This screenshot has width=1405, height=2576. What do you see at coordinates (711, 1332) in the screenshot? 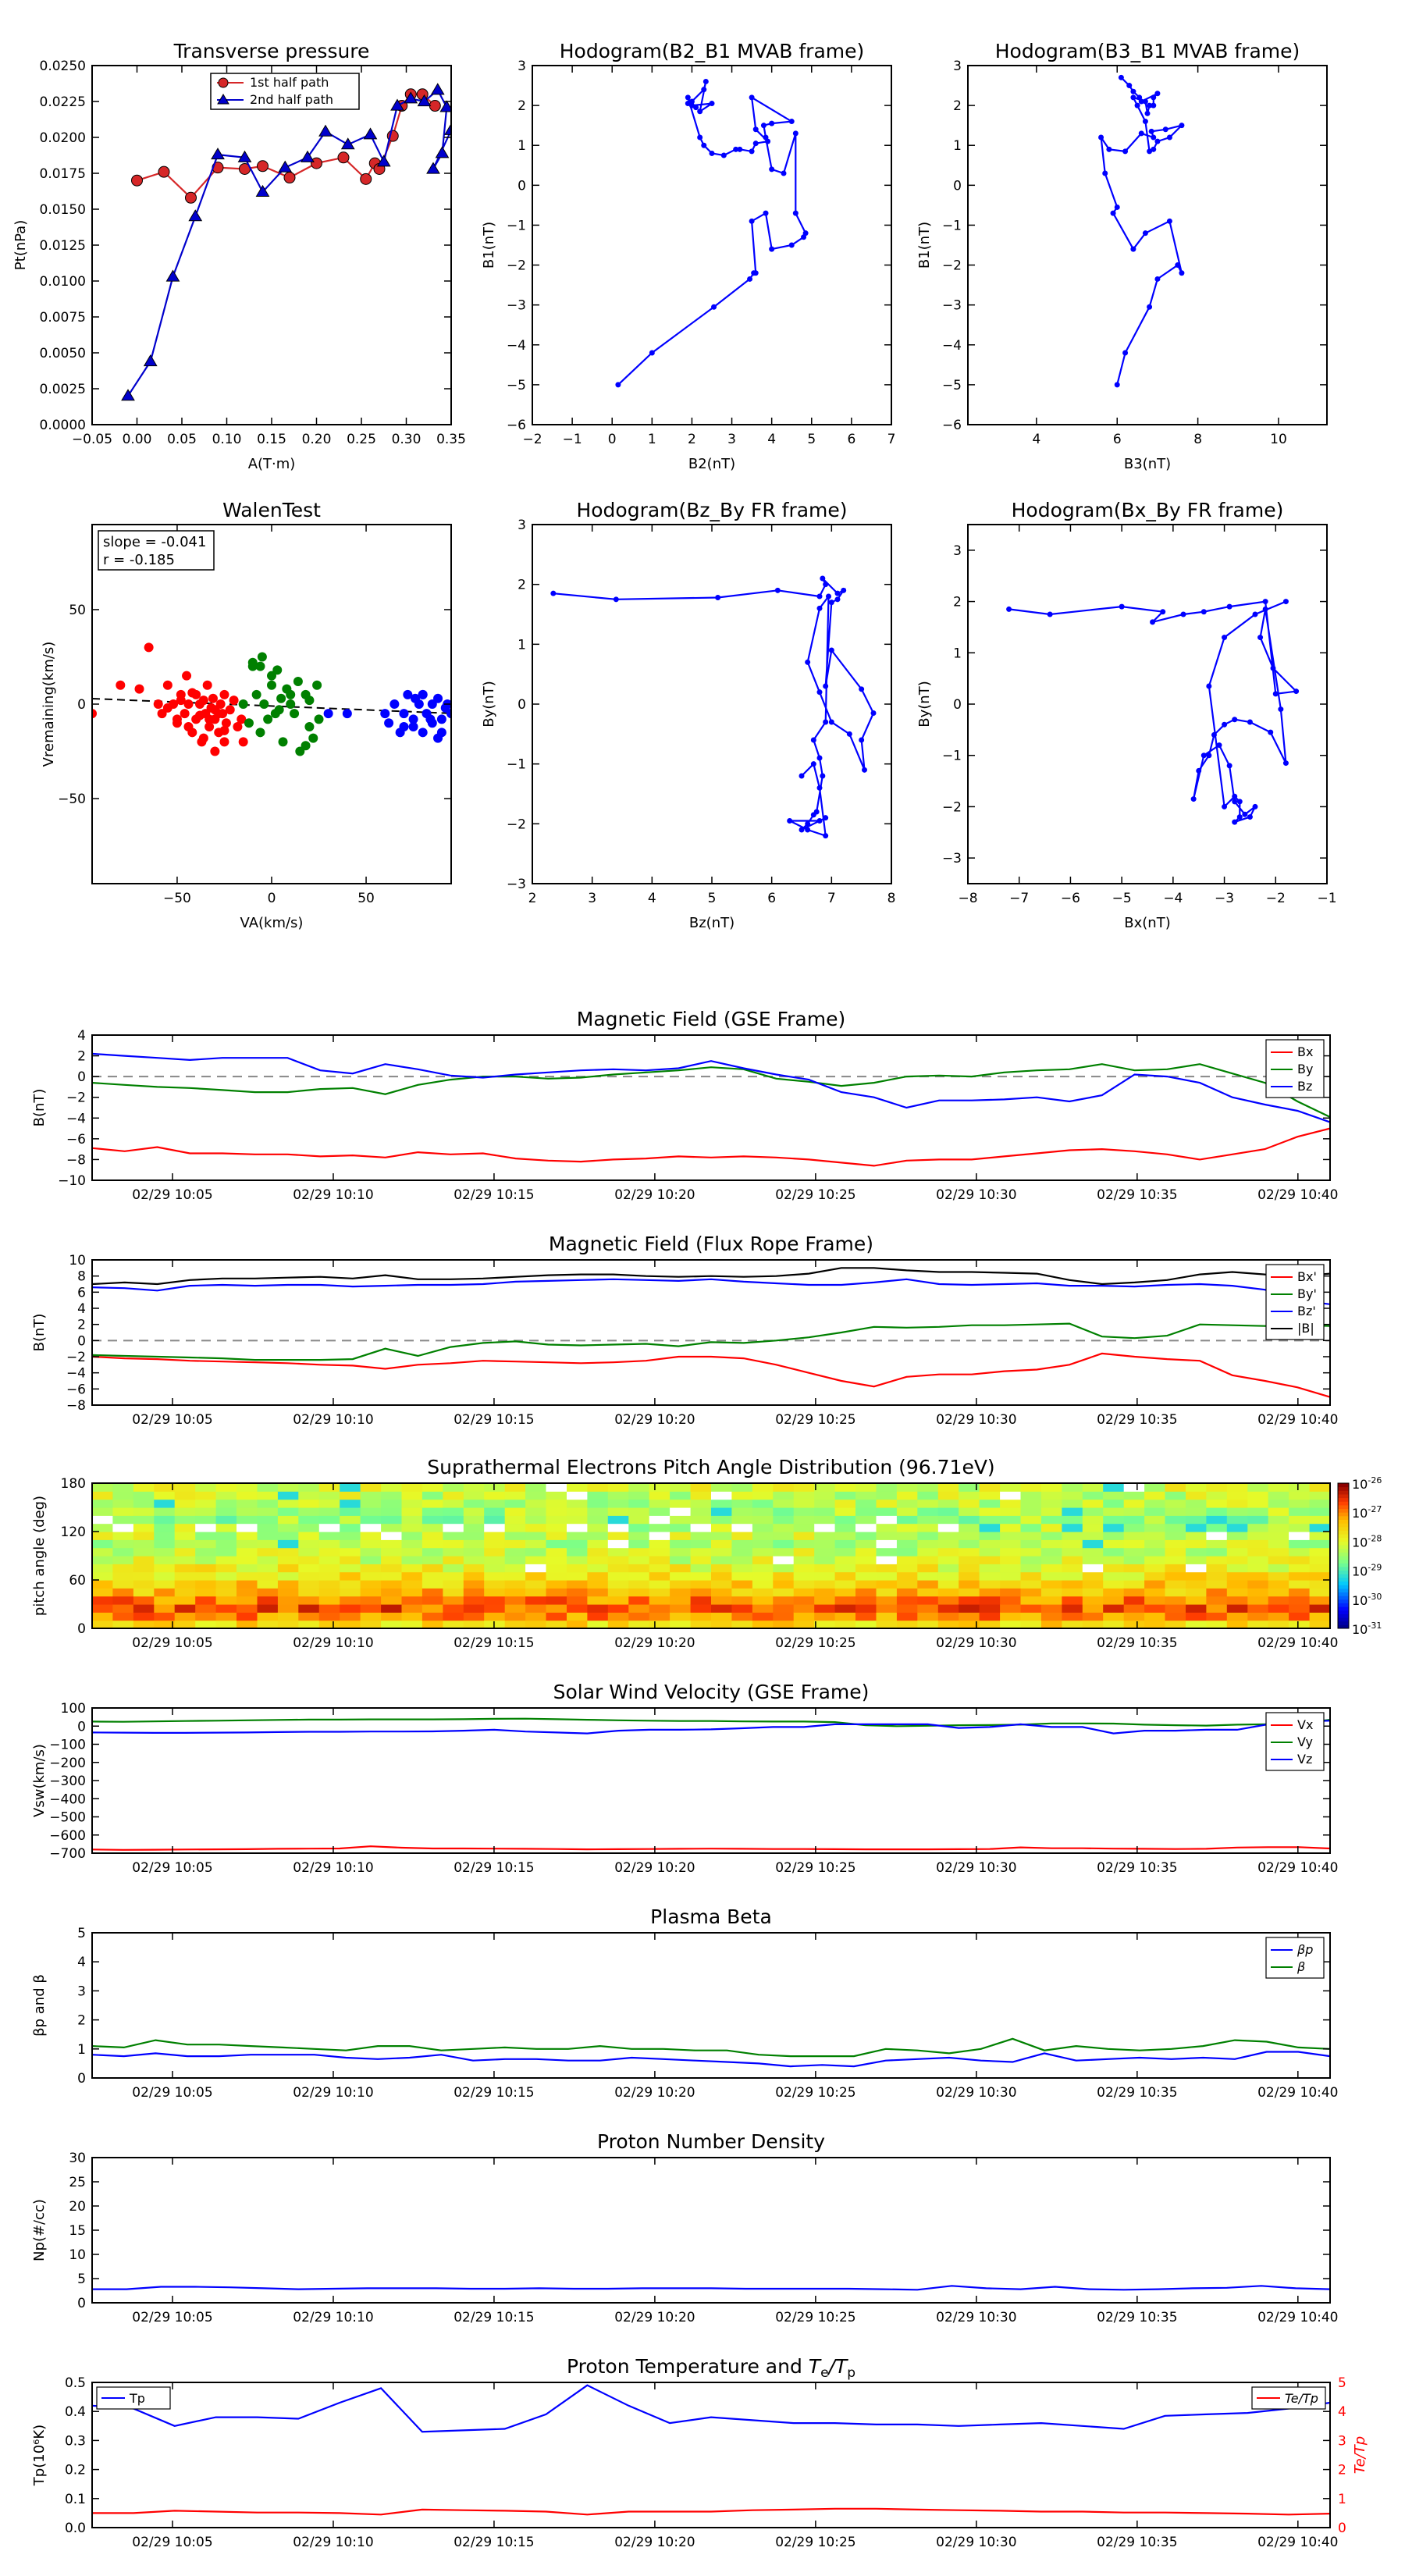
I see `mag_fr-frame` at bounding box center [711, 1332].